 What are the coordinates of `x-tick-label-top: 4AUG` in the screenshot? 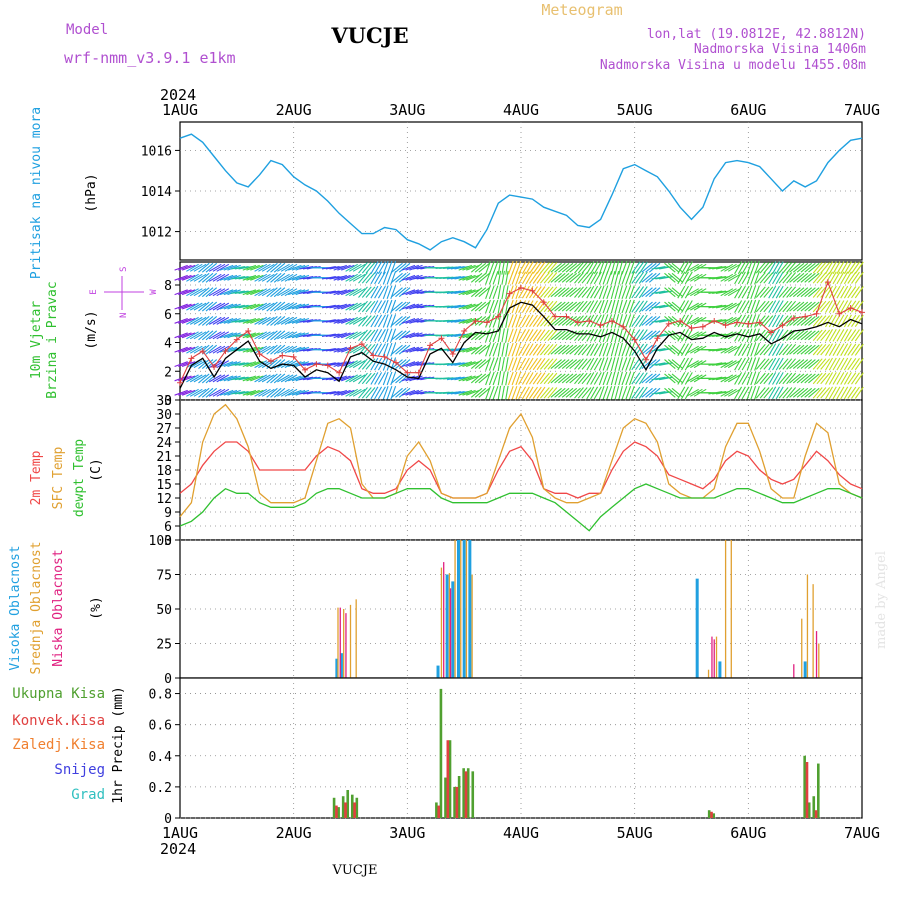 It's located at (521, 110).